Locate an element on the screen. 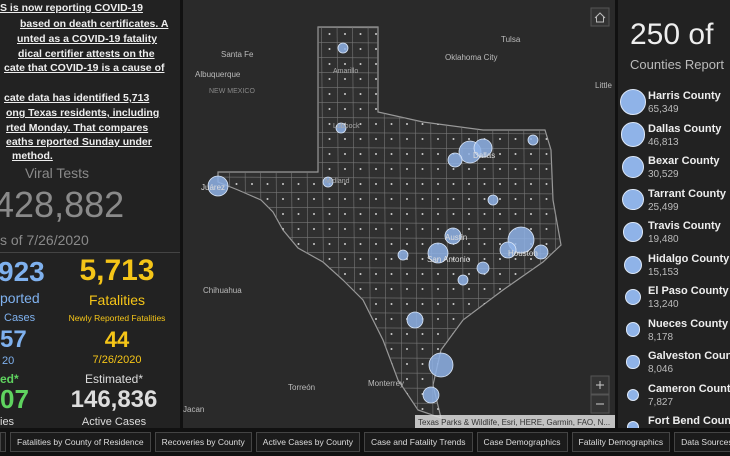  fatalities-label: Fatalities is located at coordinates (117, 300).